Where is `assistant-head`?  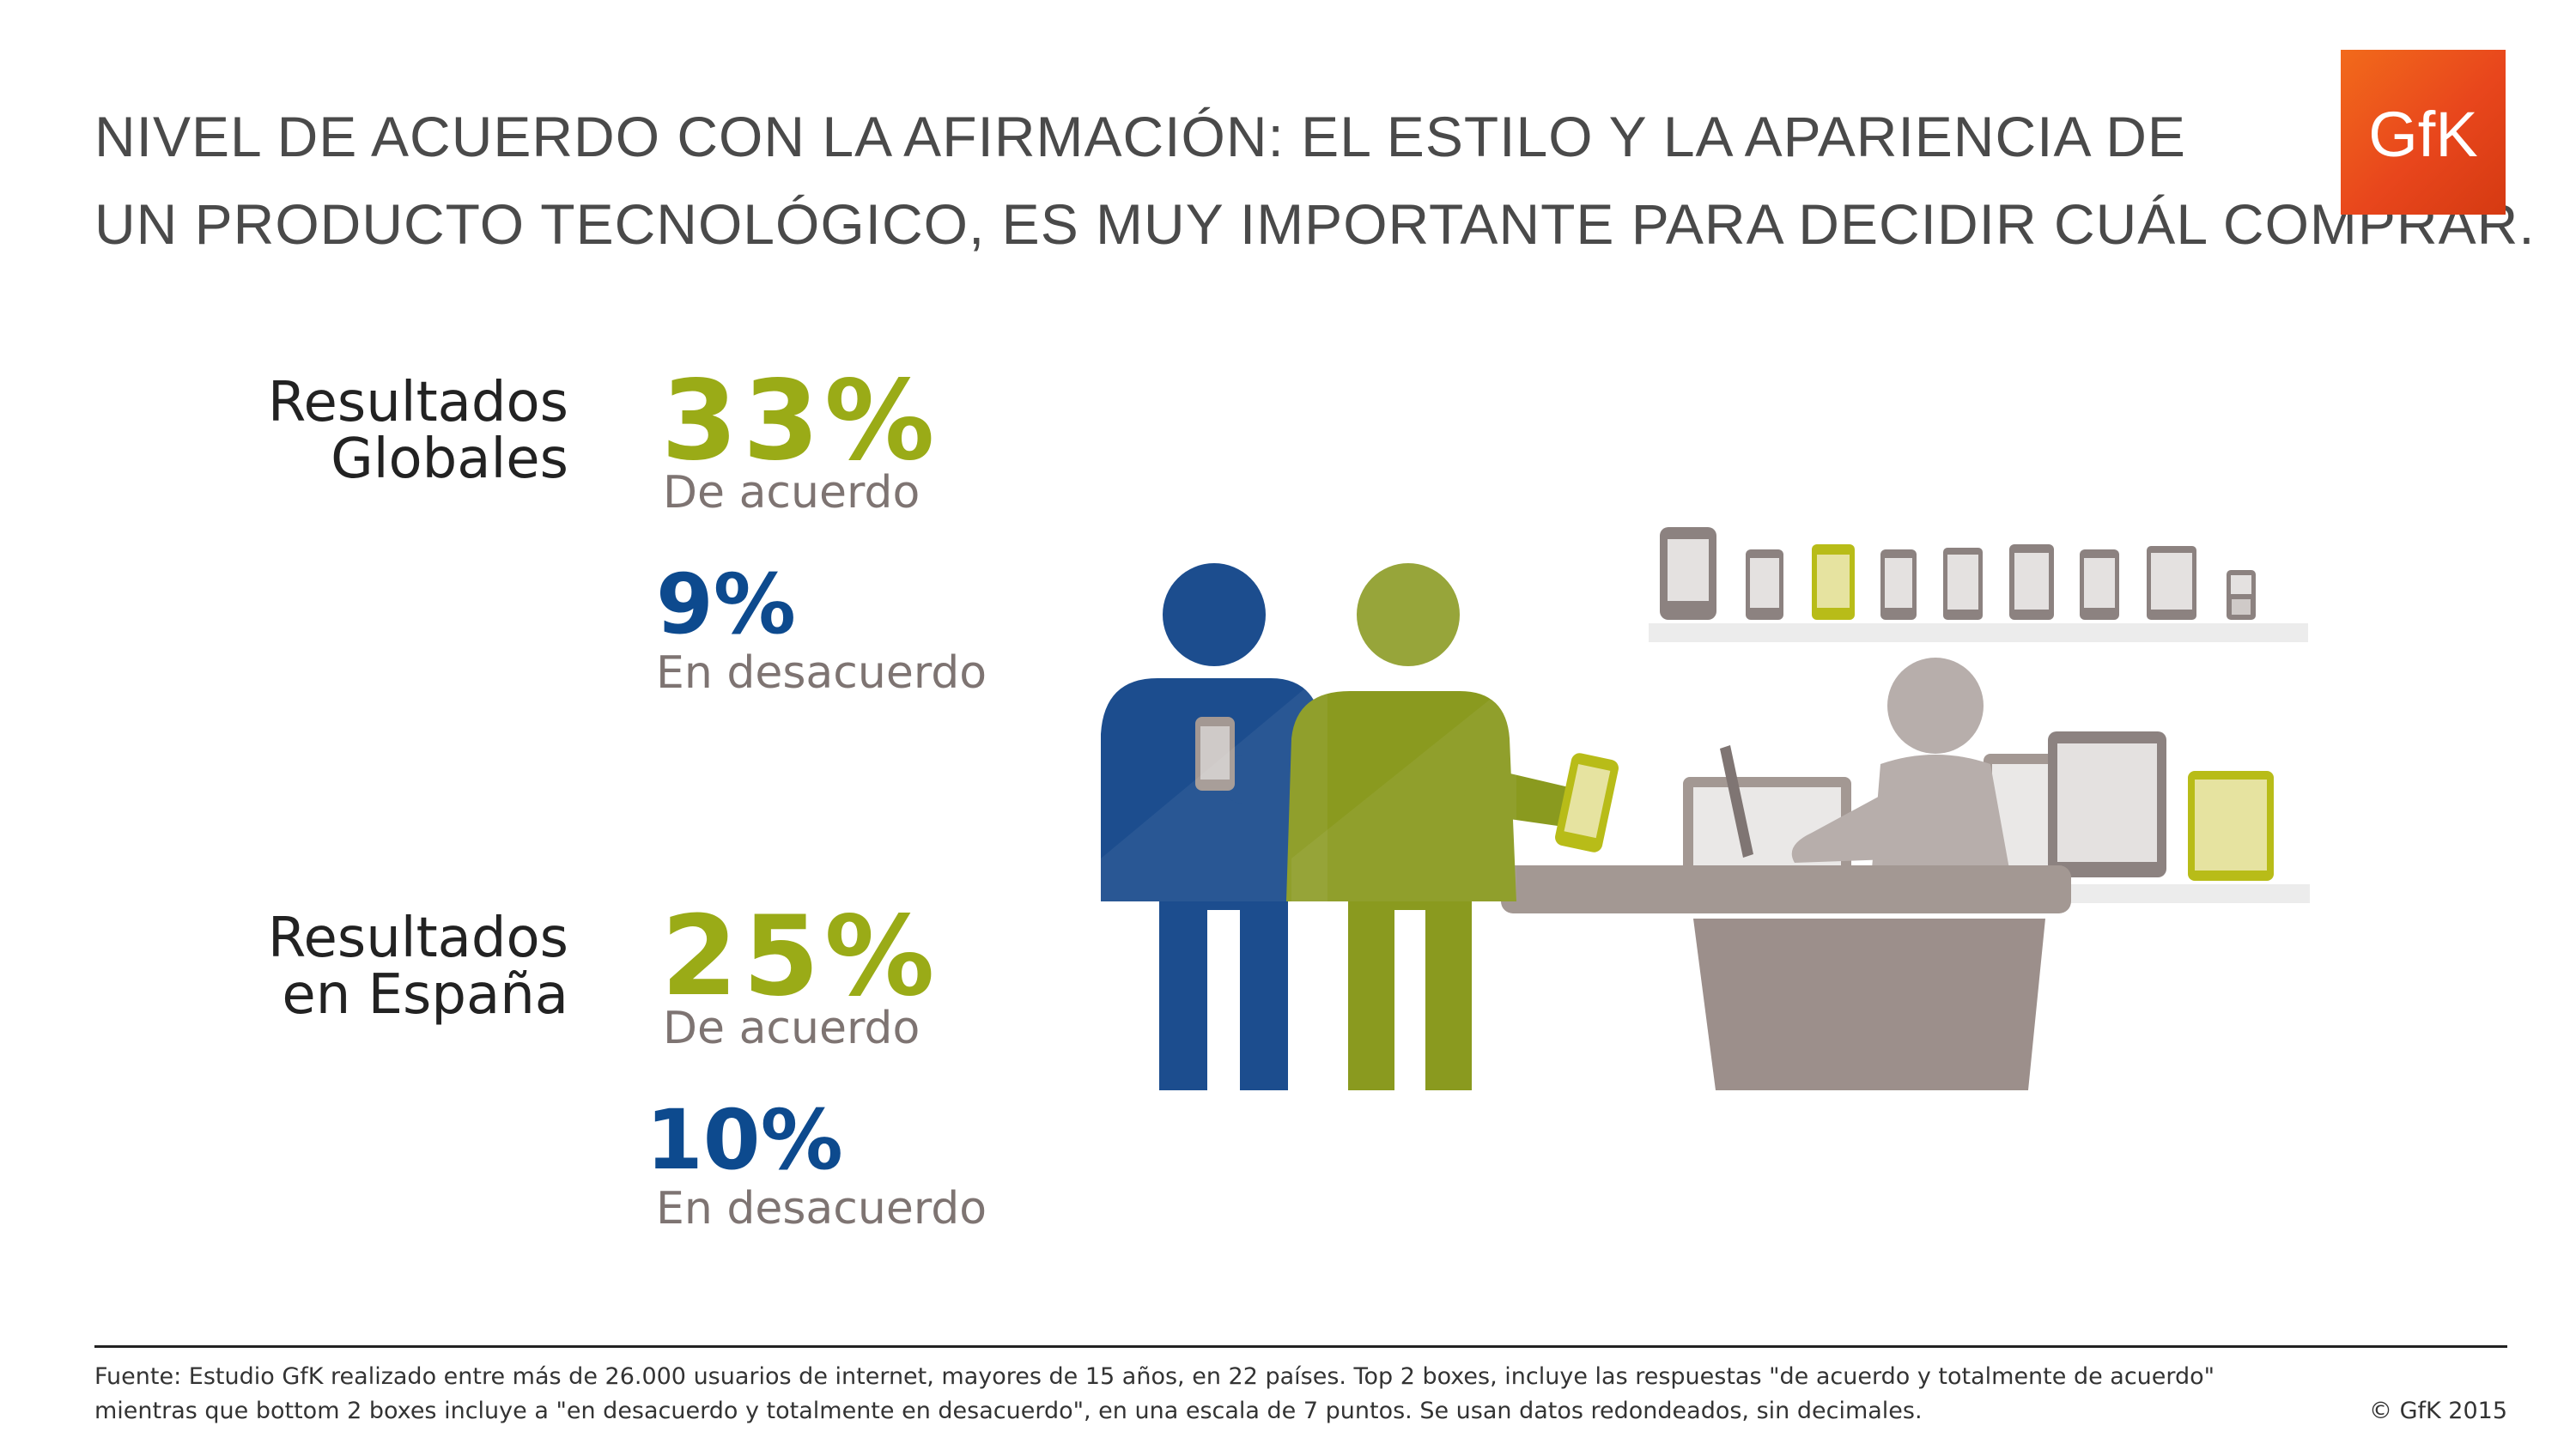
assistant-head is located at coordinates (1936, 706).